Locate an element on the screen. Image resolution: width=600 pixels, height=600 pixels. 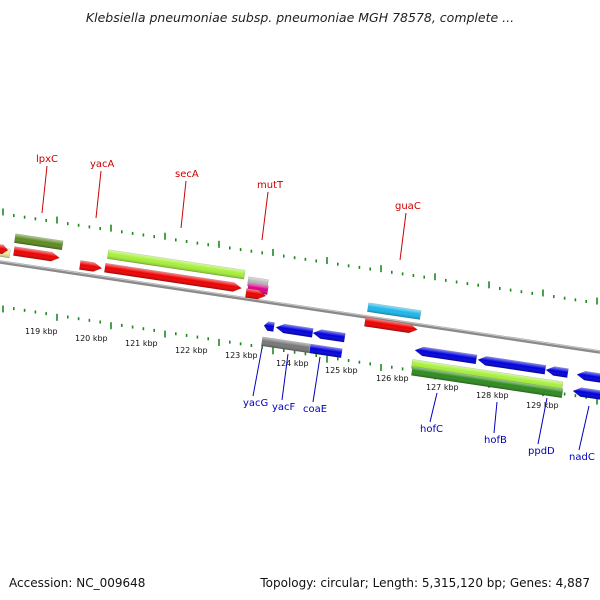
gene-label-guaC: guaC is located at coordinates (408, 206).